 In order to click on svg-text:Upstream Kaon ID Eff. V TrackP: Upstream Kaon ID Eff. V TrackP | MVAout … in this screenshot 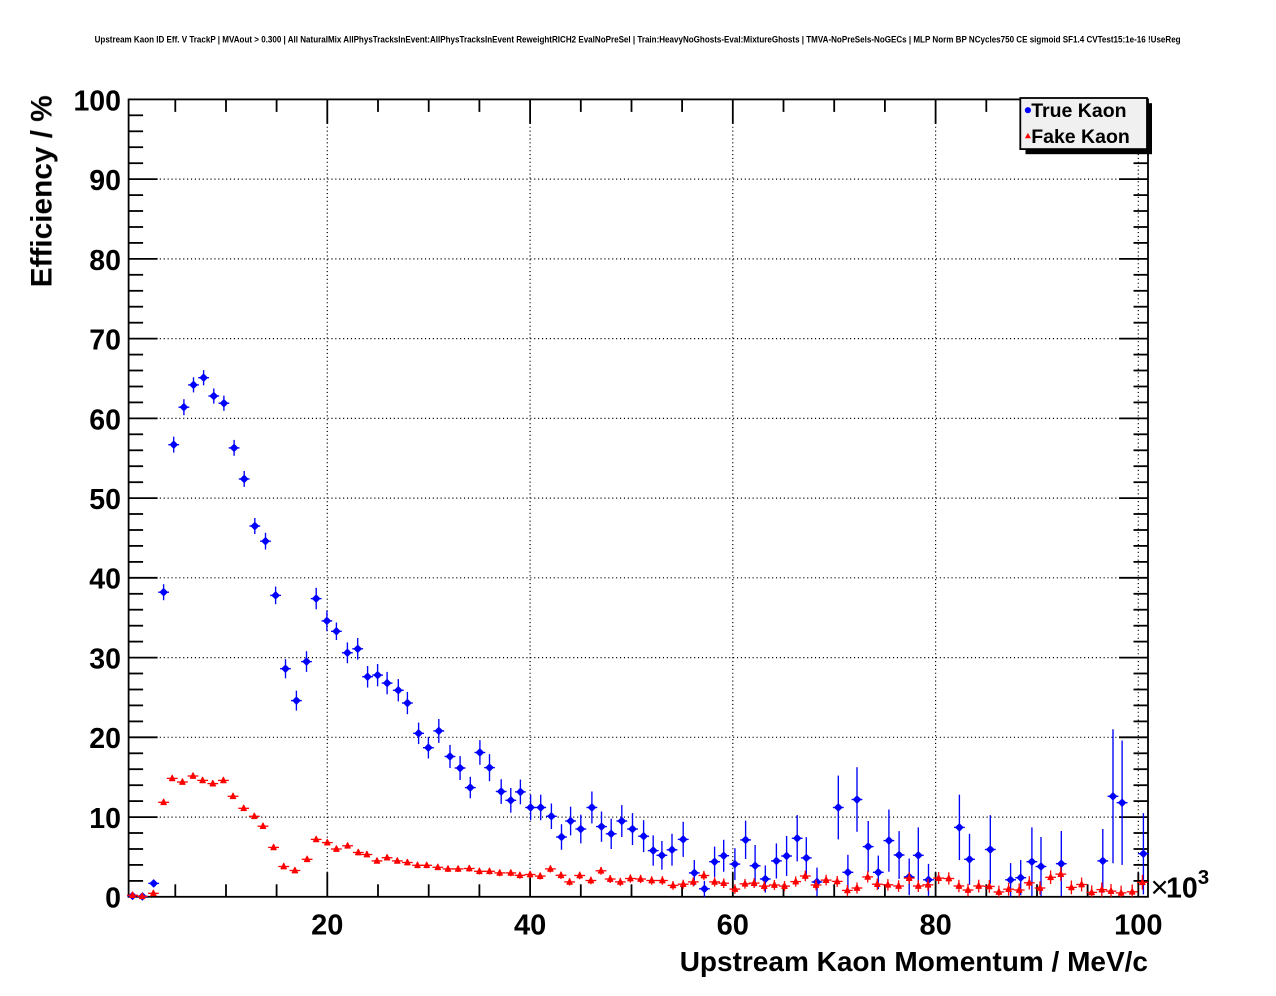, I will do `click(638, 40)`.